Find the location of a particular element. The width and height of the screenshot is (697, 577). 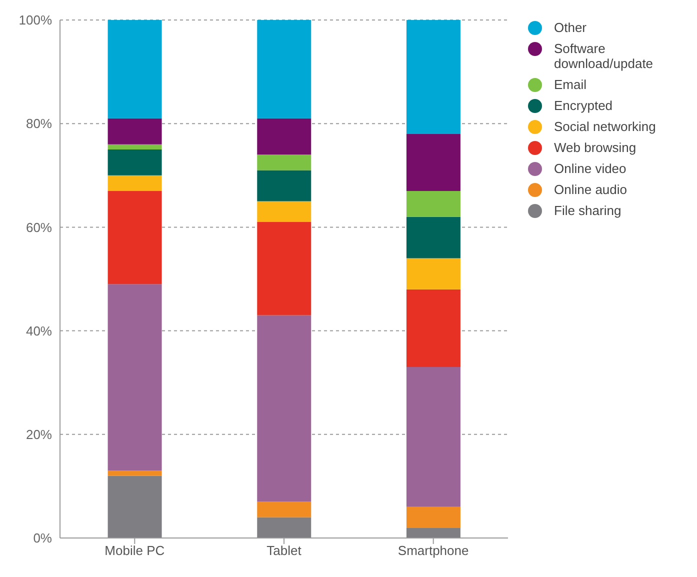

legend-label: Social networking is located at coordinates (605, 126).